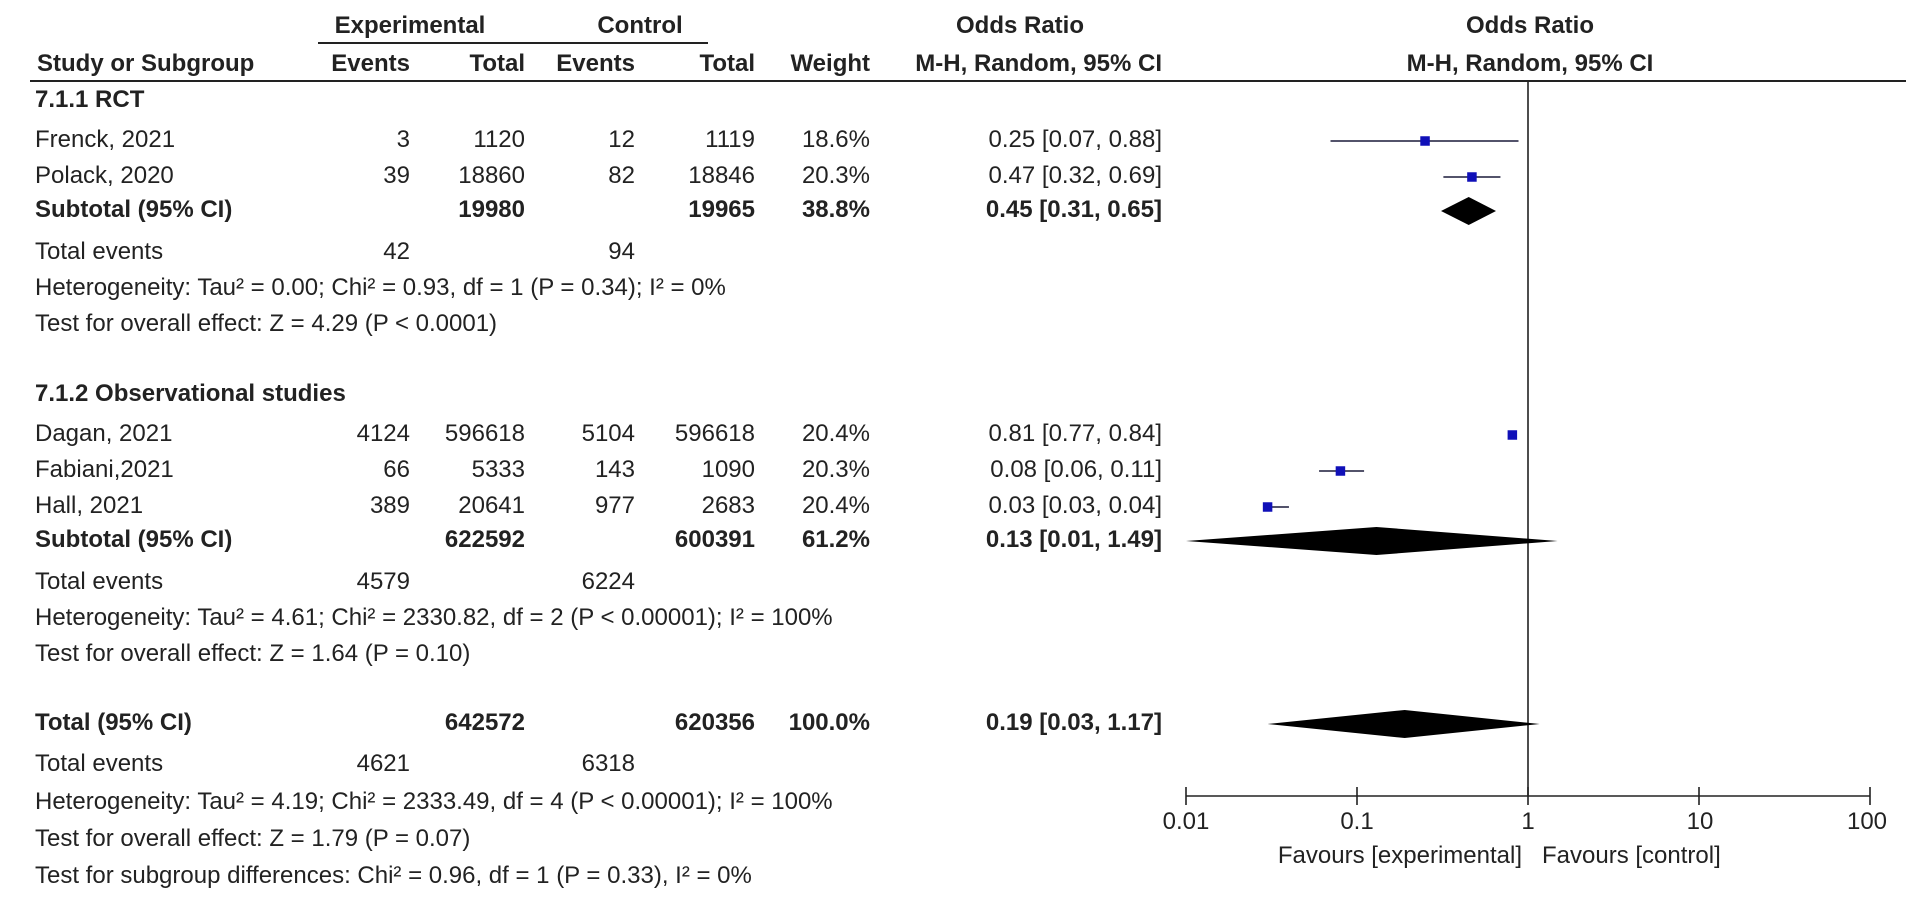  I want to click on events-control: 5104, so click(608, 433).